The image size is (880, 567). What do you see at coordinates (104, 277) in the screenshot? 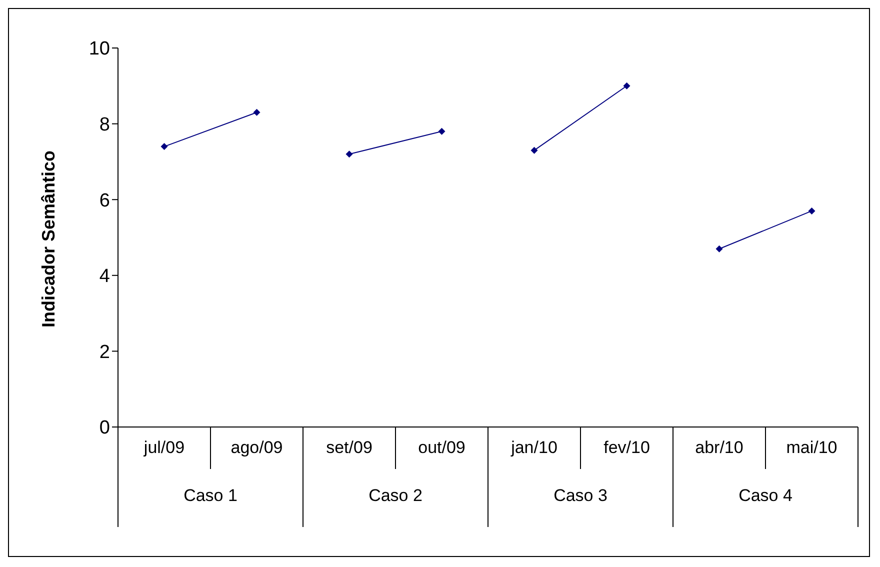
I see `y-tick-label: 4` at bounding box center [104, 277].